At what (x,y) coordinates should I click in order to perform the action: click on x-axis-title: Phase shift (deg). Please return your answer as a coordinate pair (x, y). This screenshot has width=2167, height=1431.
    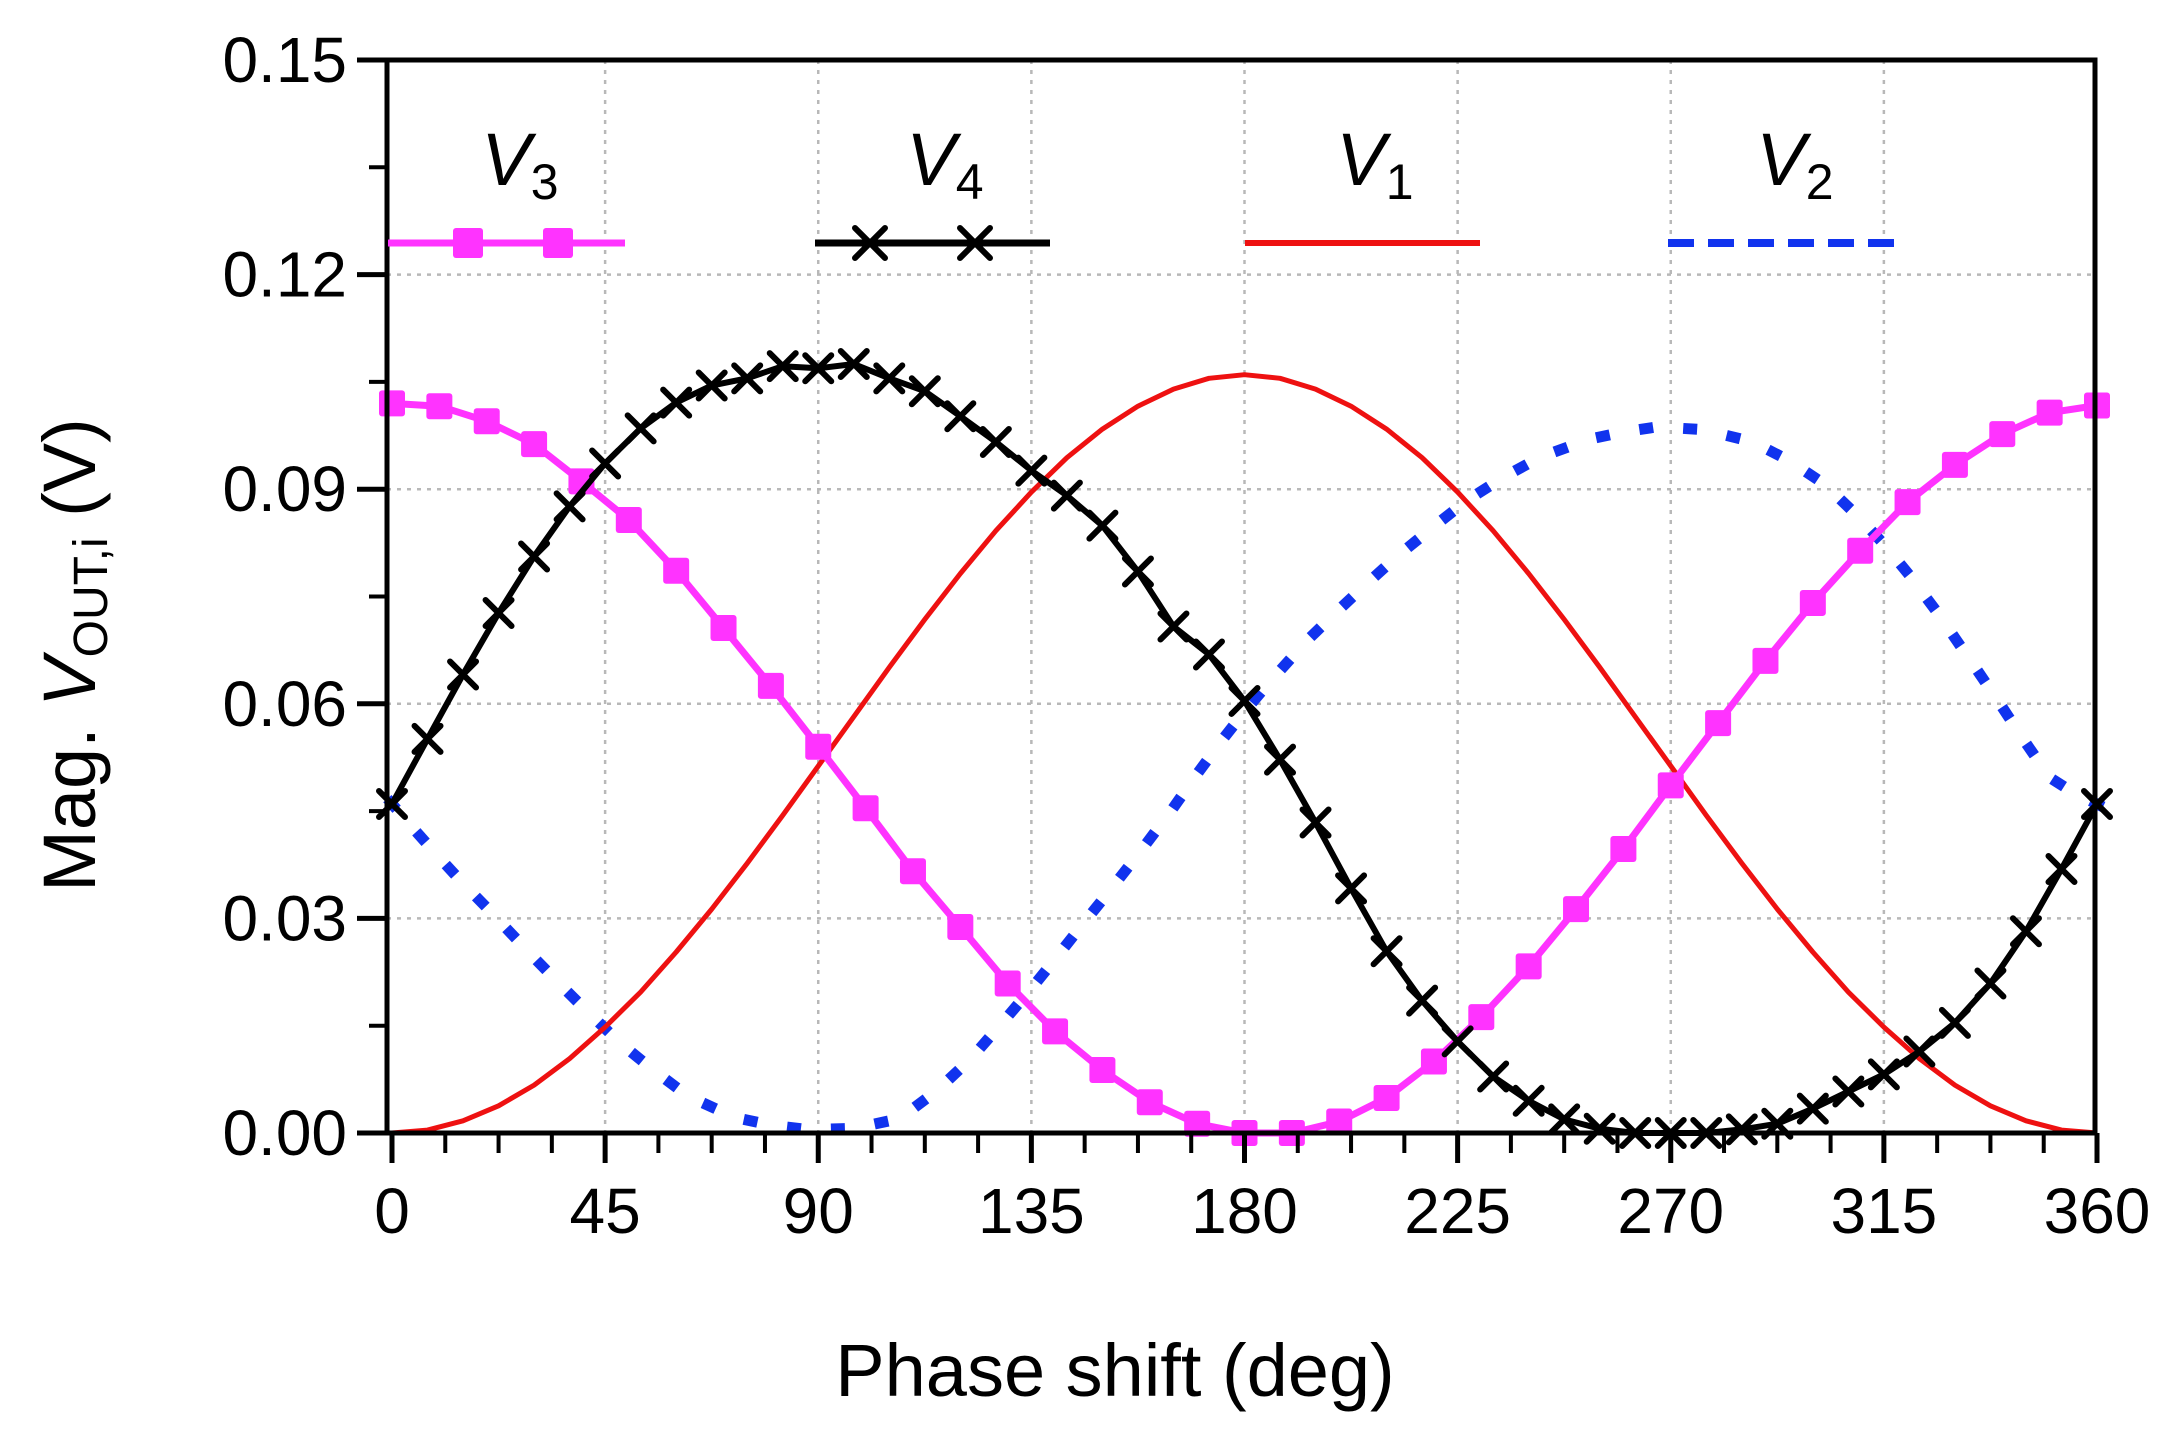
    Looking at the image, I should click on (1114, 1370).